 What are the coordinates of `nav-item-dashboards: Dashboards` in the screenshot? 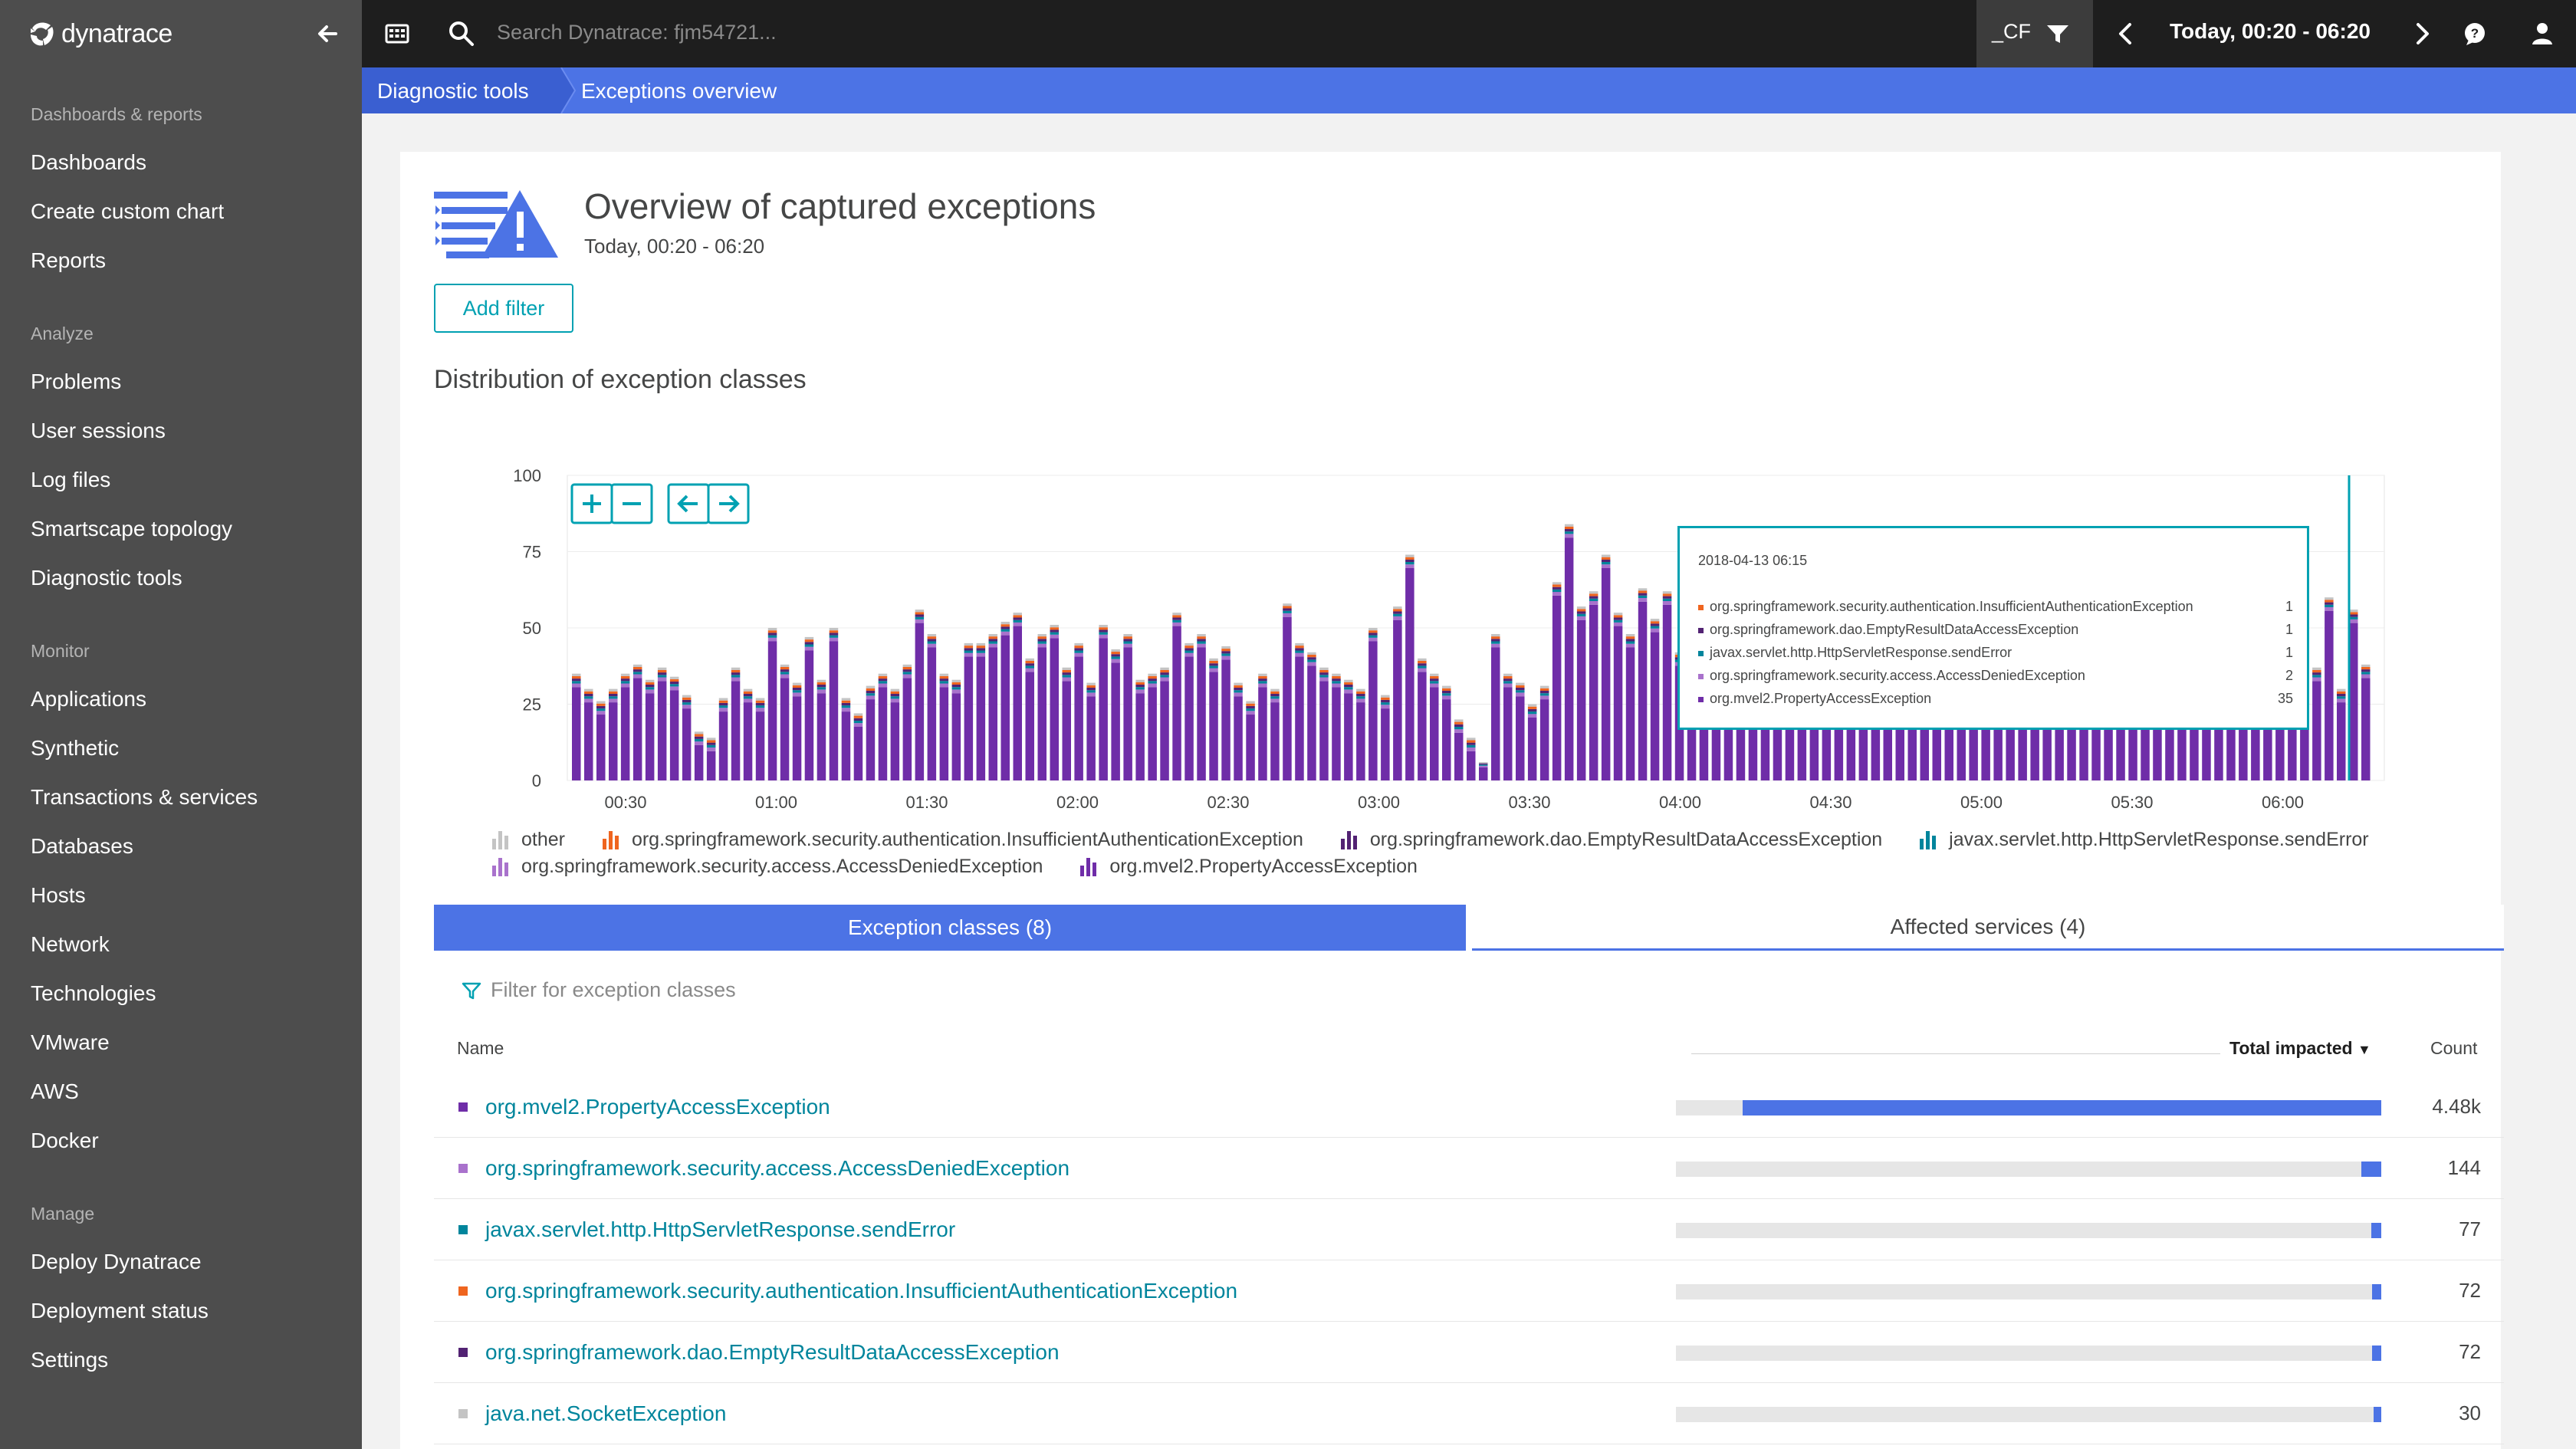 It's located at (89, 162).